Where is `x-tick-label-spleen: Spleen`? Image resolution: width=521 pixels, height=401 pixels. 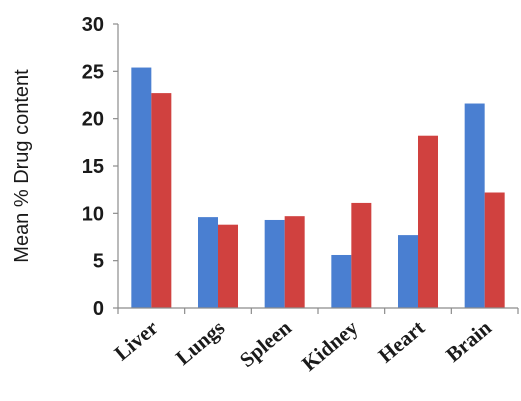
x-tick-label-spleen: Spleen is located at coordinates (265, 343).